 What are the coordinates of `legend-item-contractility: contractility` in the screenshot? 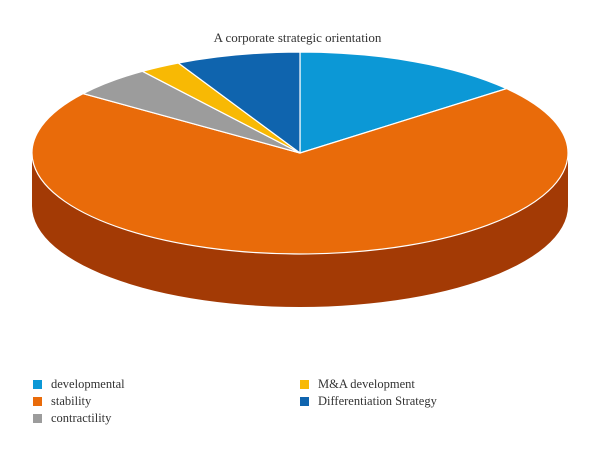 It's located at (79, 418).